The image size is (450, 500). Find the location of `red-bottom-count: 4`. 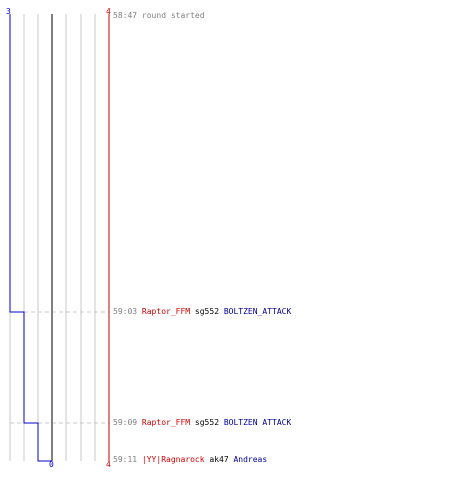

red-bottom-count: 4 is located at coordinates (108, 464).